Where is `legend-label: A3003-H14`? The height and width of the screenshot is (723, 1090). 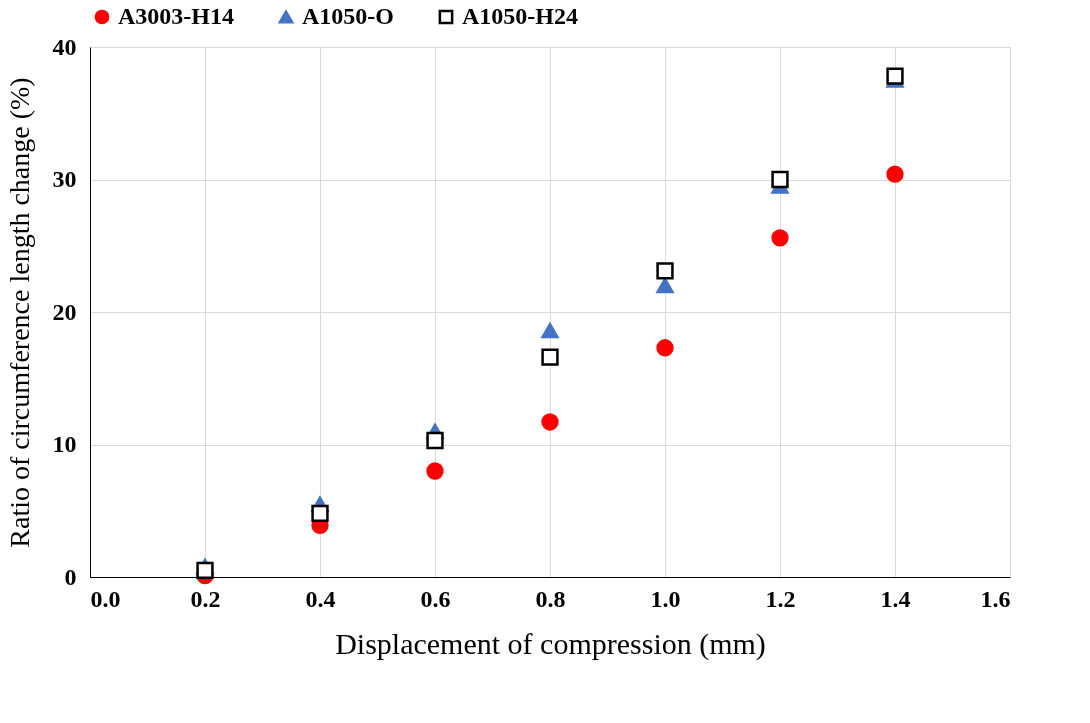
legend-label: A3003-H14 is located at coordinates (176, 16).